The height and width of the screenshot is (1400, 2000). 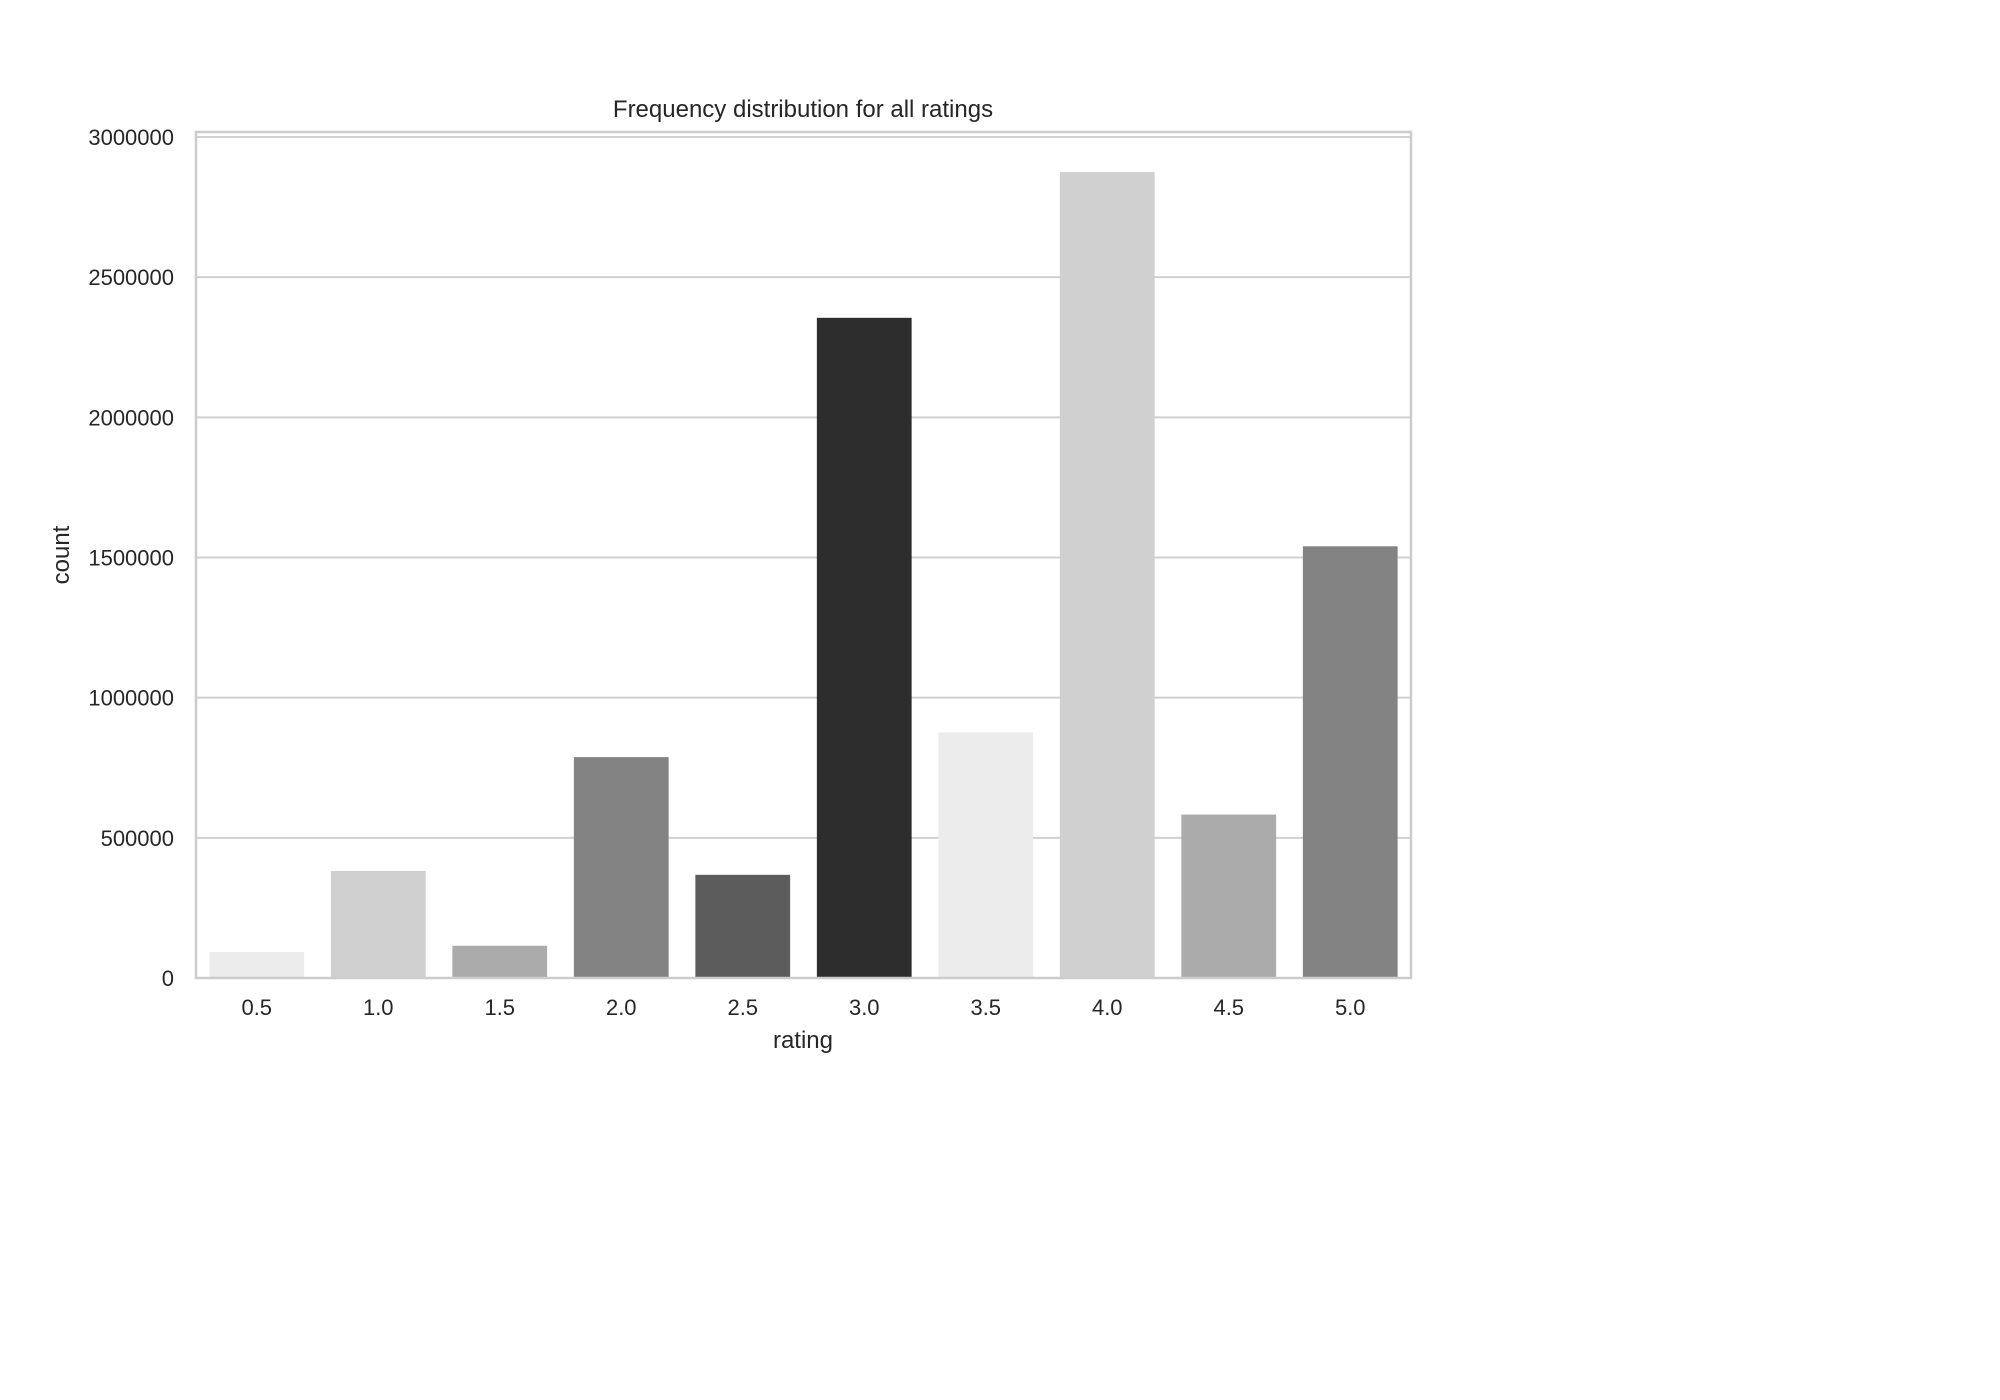 I want to click on y-tick-label: 1500000, so click(x=131, y=558).